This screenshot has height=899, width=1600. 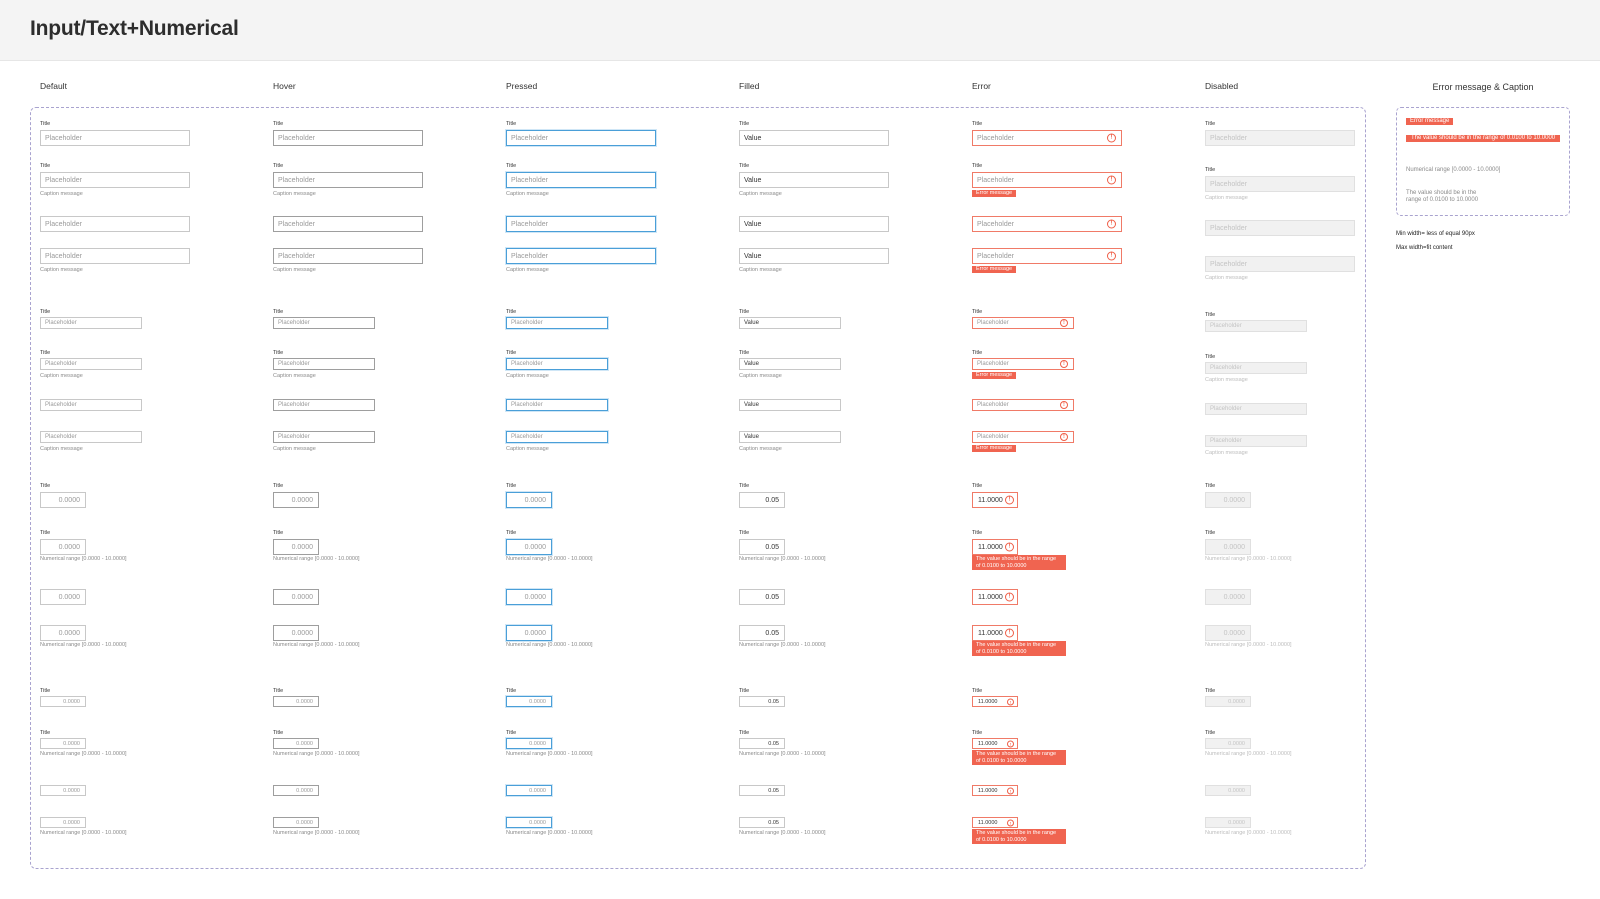 What do you see at coordinates (1453, 170) in the screenshot?
I see `side-numerical-range: Numerical range [0.0000 - 10.0000]` at bounding box center [1453, 170].